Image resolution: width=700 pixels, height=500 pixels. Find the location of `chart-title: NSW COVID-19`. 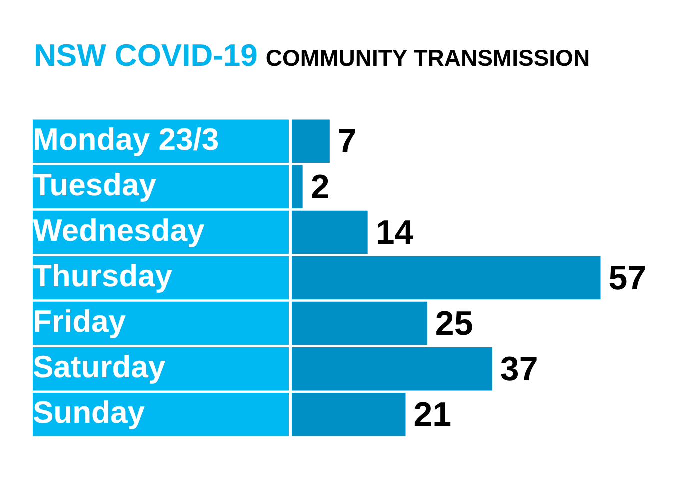

chart-title: NSW COVID-19 is located at coordinates (146, 55).